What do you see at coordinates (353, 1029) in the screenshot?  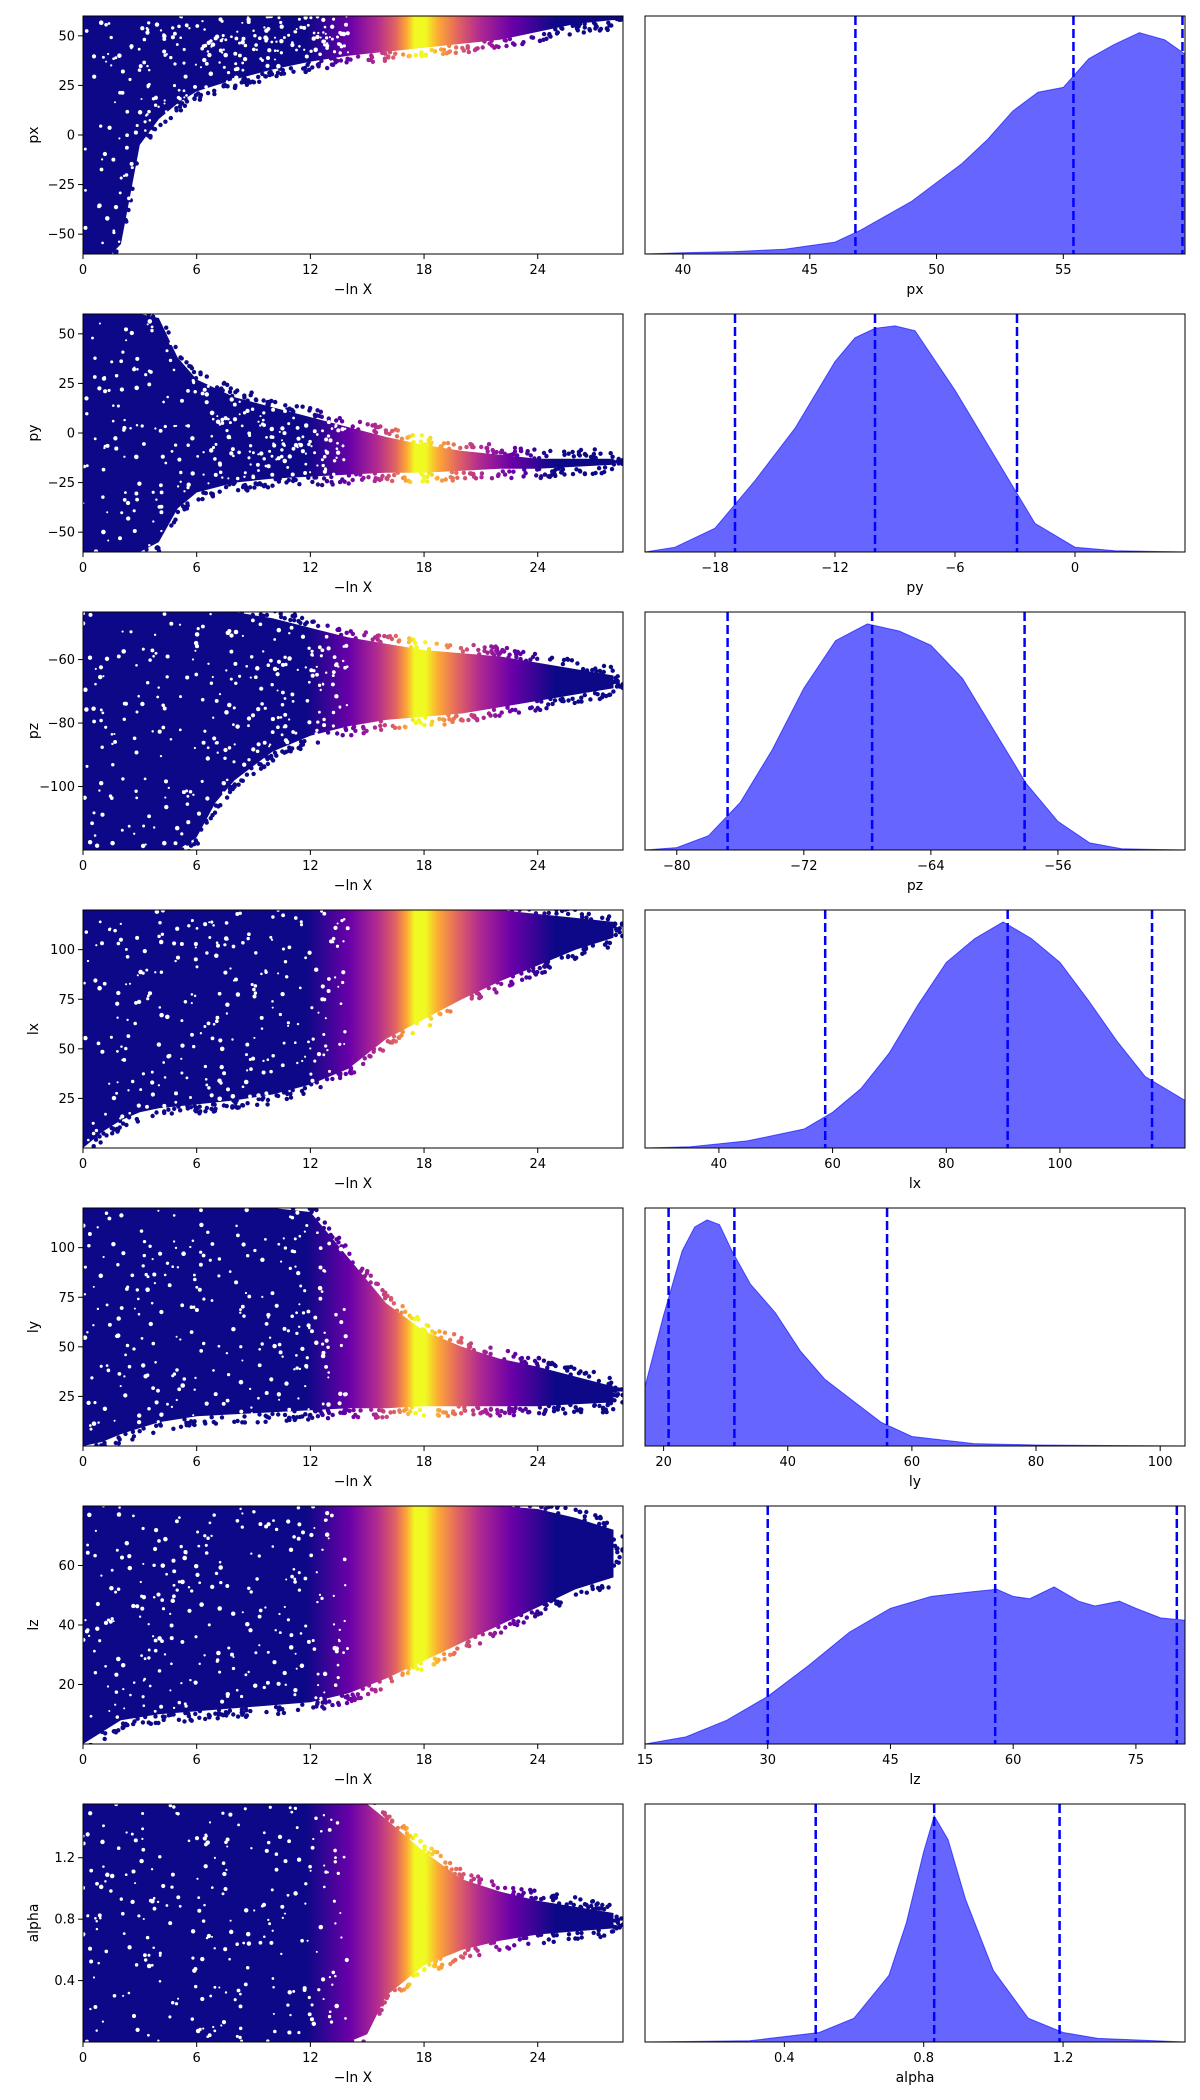 I see `trace-frame-lx` at bounding box center [353, 1029].